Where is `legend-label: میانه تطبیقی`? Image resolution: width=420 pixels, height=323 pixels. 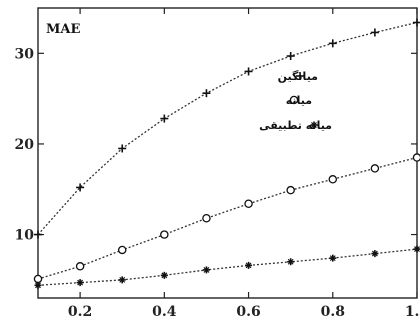 legend-label: میانه تطبیقی is located at coordinates (295, 125).